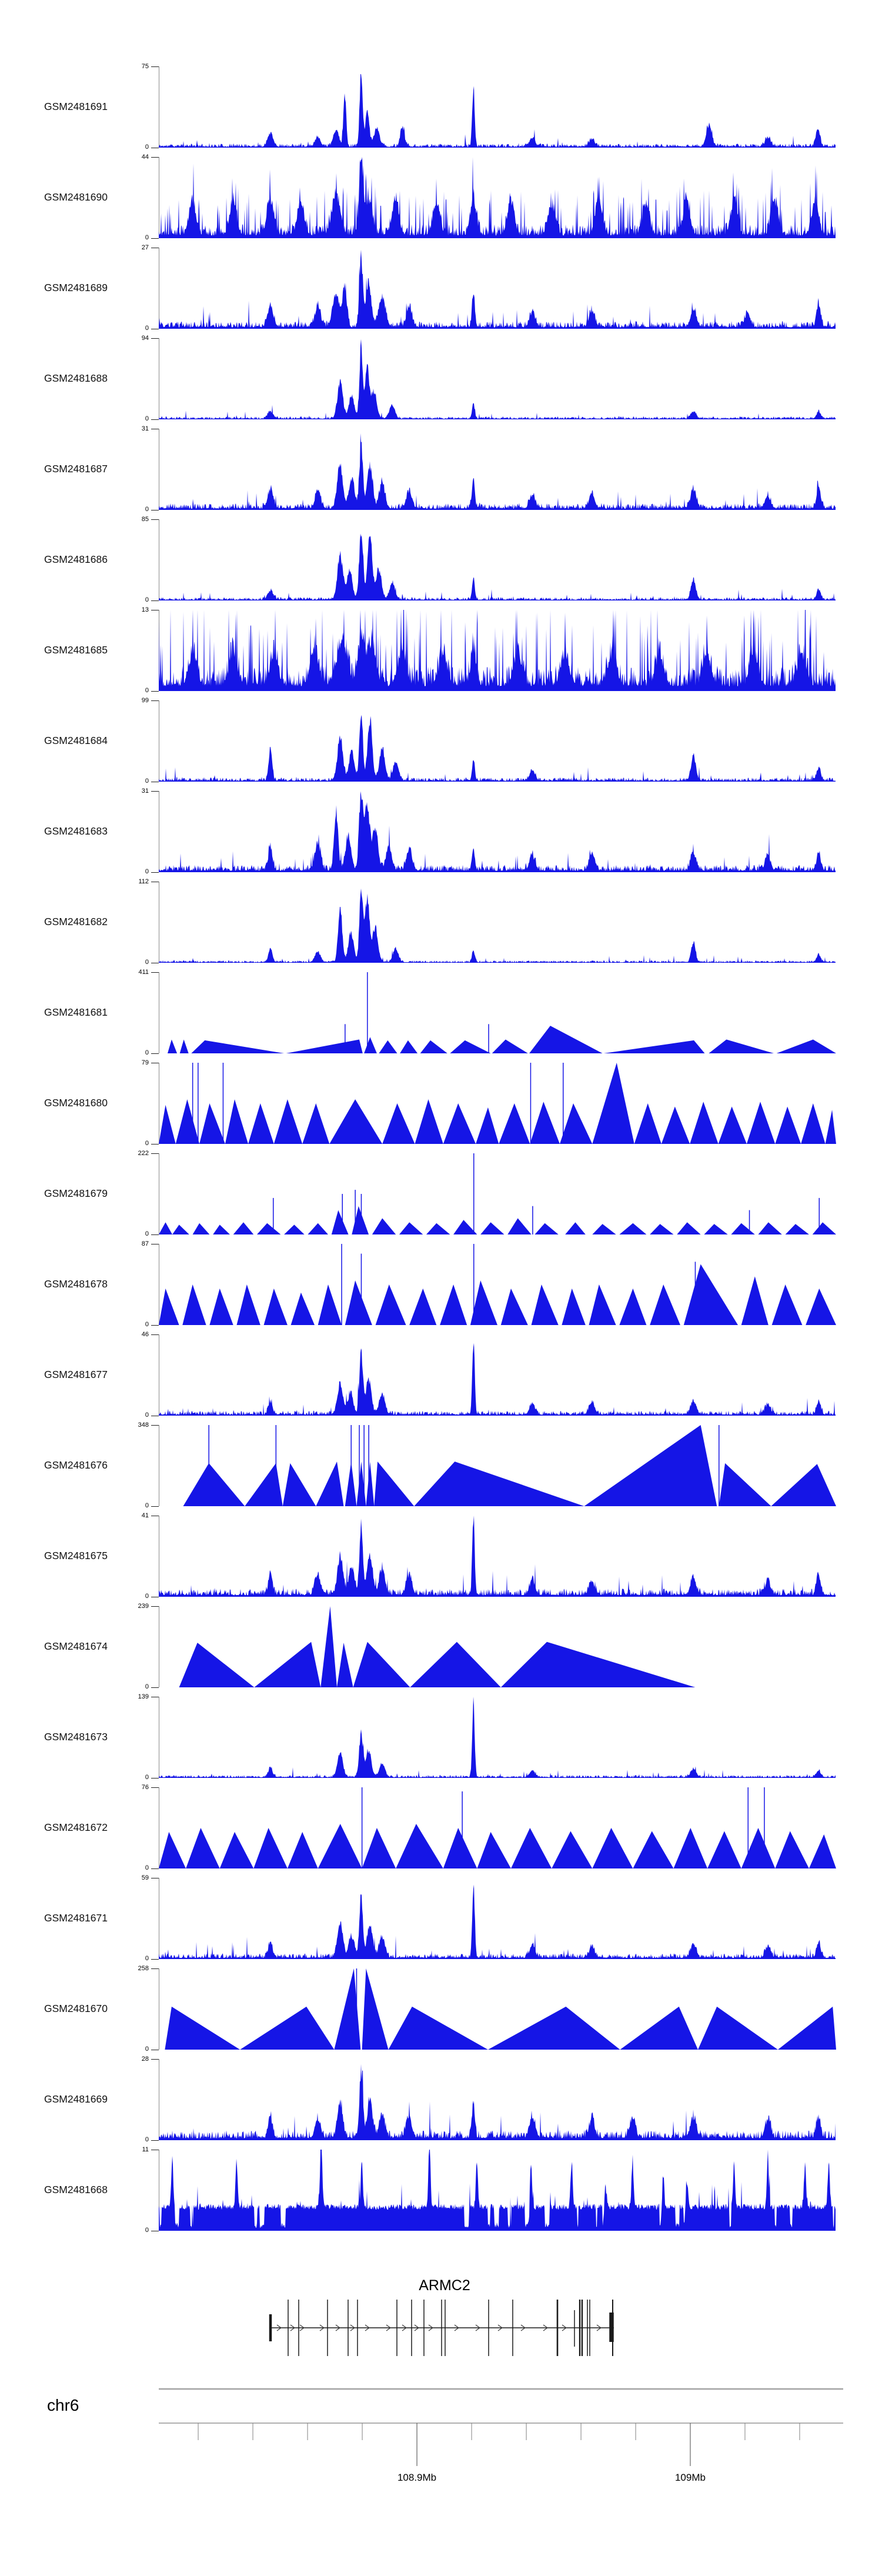  Describe the element at coordinates (76, 921) in the screenshot. I see `track-sample-label: GSM2481682` at that location.